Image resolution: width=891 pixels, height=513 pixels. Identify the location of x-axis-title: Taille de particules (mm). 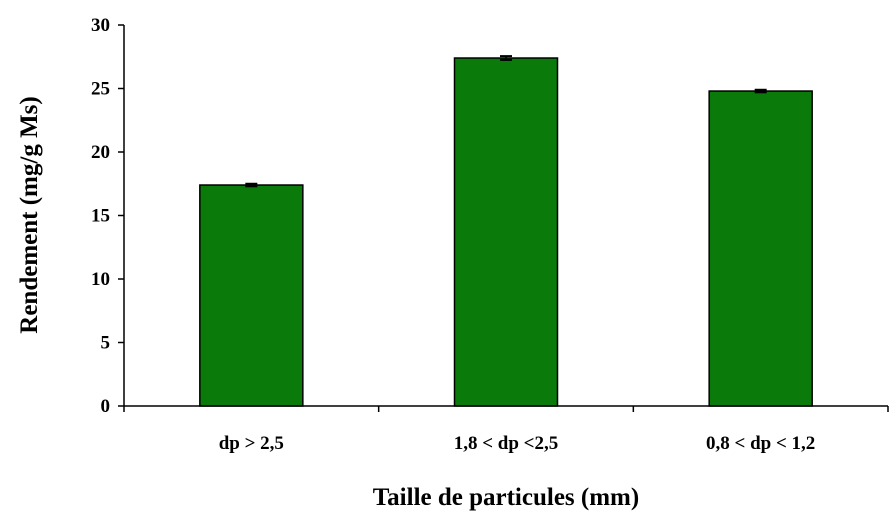
(506, 497).